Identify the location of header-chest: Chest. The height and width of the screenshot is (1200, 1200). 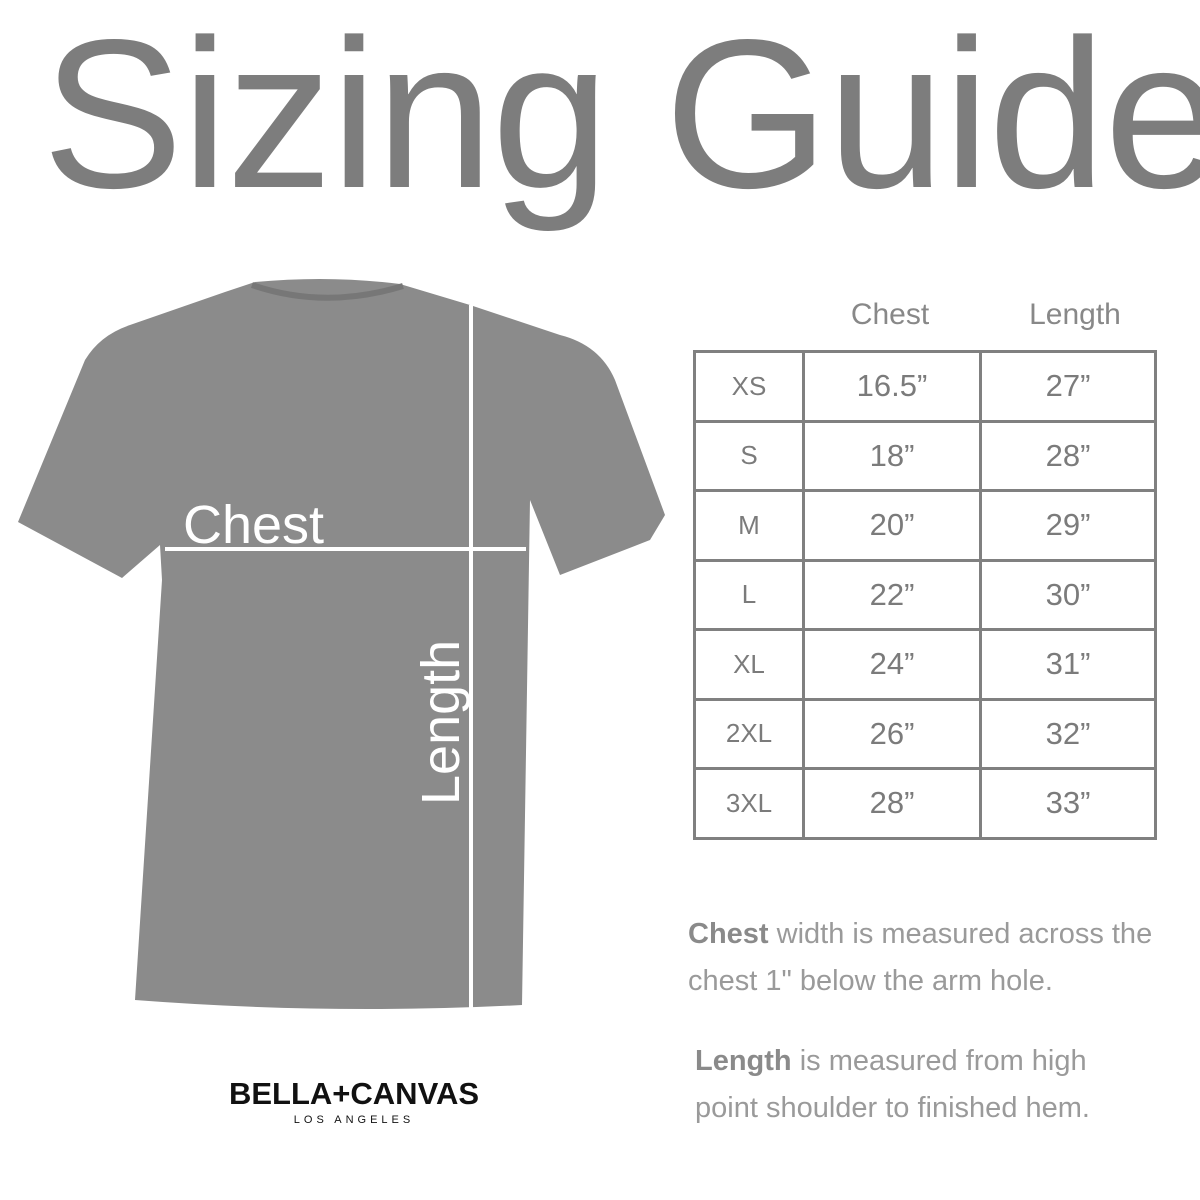
(890, 314).